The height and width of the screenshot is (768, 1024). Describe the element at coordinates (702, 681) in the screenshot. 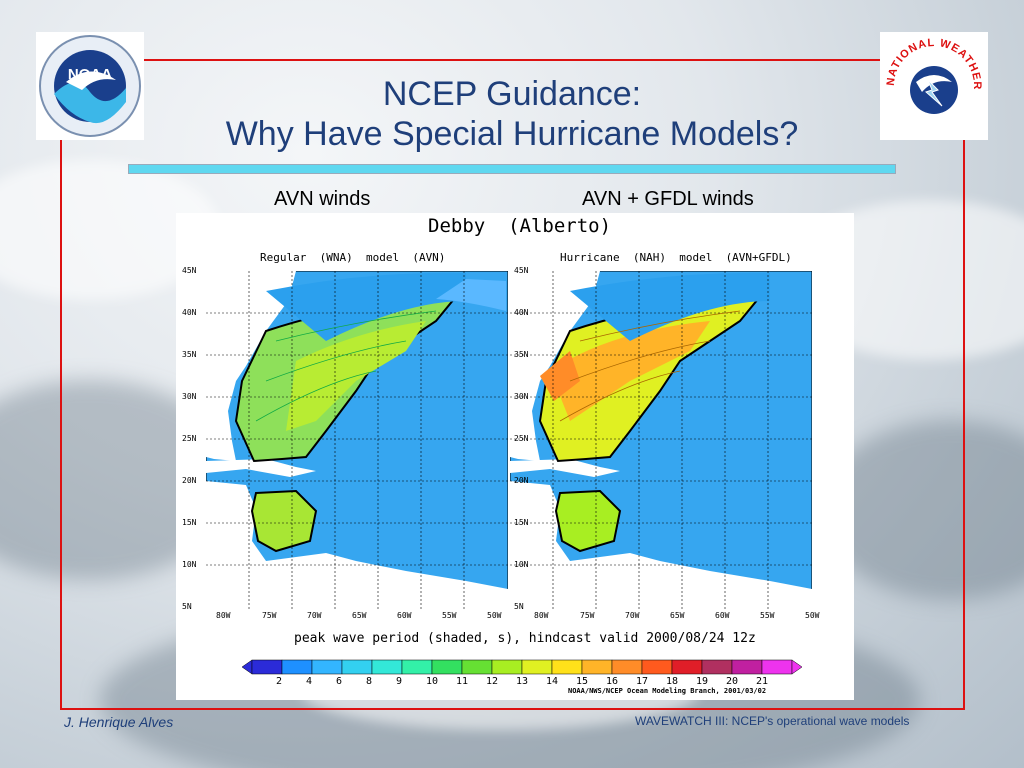

I see `colorbar-label: 19` at that location.